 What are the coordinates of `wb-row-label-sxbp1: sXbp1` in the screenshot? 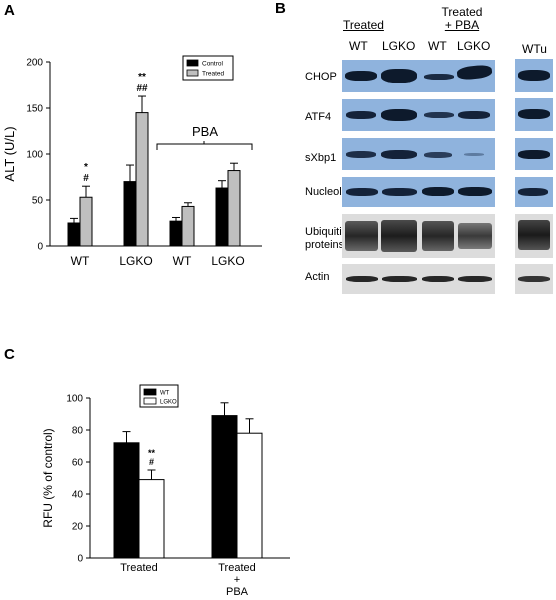 It's located at (321, 158).